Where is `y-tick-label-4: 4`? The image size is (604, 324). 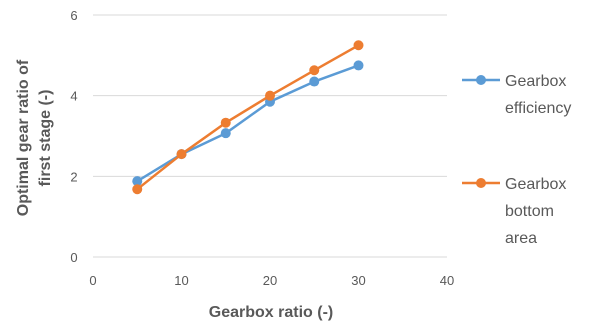
y-tick-label-4: 4 is located at coordinates (73, 96).